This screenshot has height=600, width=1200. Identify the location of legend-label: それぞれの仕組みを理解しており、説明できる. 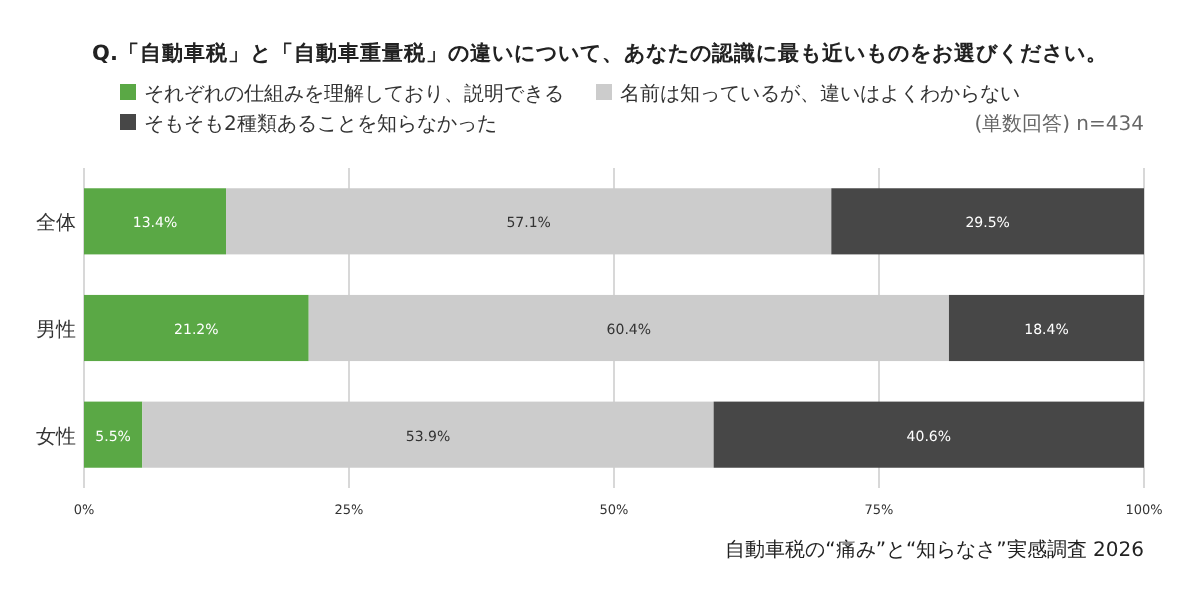
(354, 94).